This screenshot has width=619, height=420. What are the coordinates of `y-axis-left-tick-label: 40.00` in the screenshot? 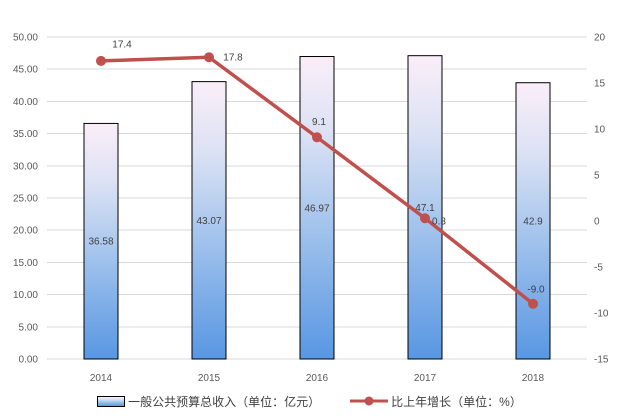 It's located at (25, 102).